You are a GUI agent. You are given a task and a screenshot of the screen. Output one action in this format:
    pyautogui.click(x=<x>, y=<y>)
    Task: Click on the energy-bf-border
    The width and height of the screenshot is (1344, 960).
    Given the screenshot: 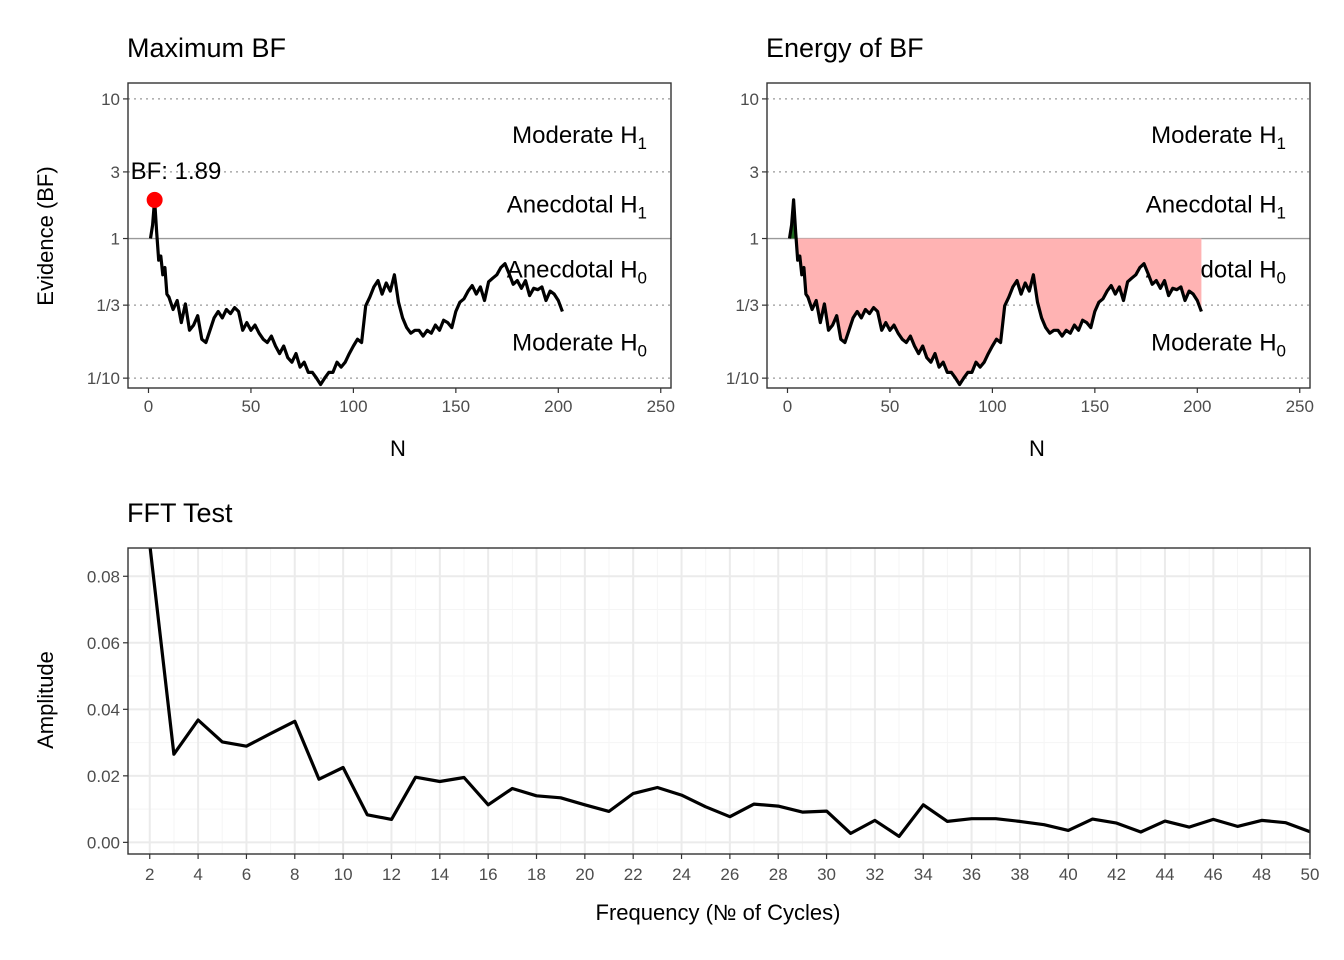 What is the action you would take?
    pyautogui.click(x=1038, y=235)
    